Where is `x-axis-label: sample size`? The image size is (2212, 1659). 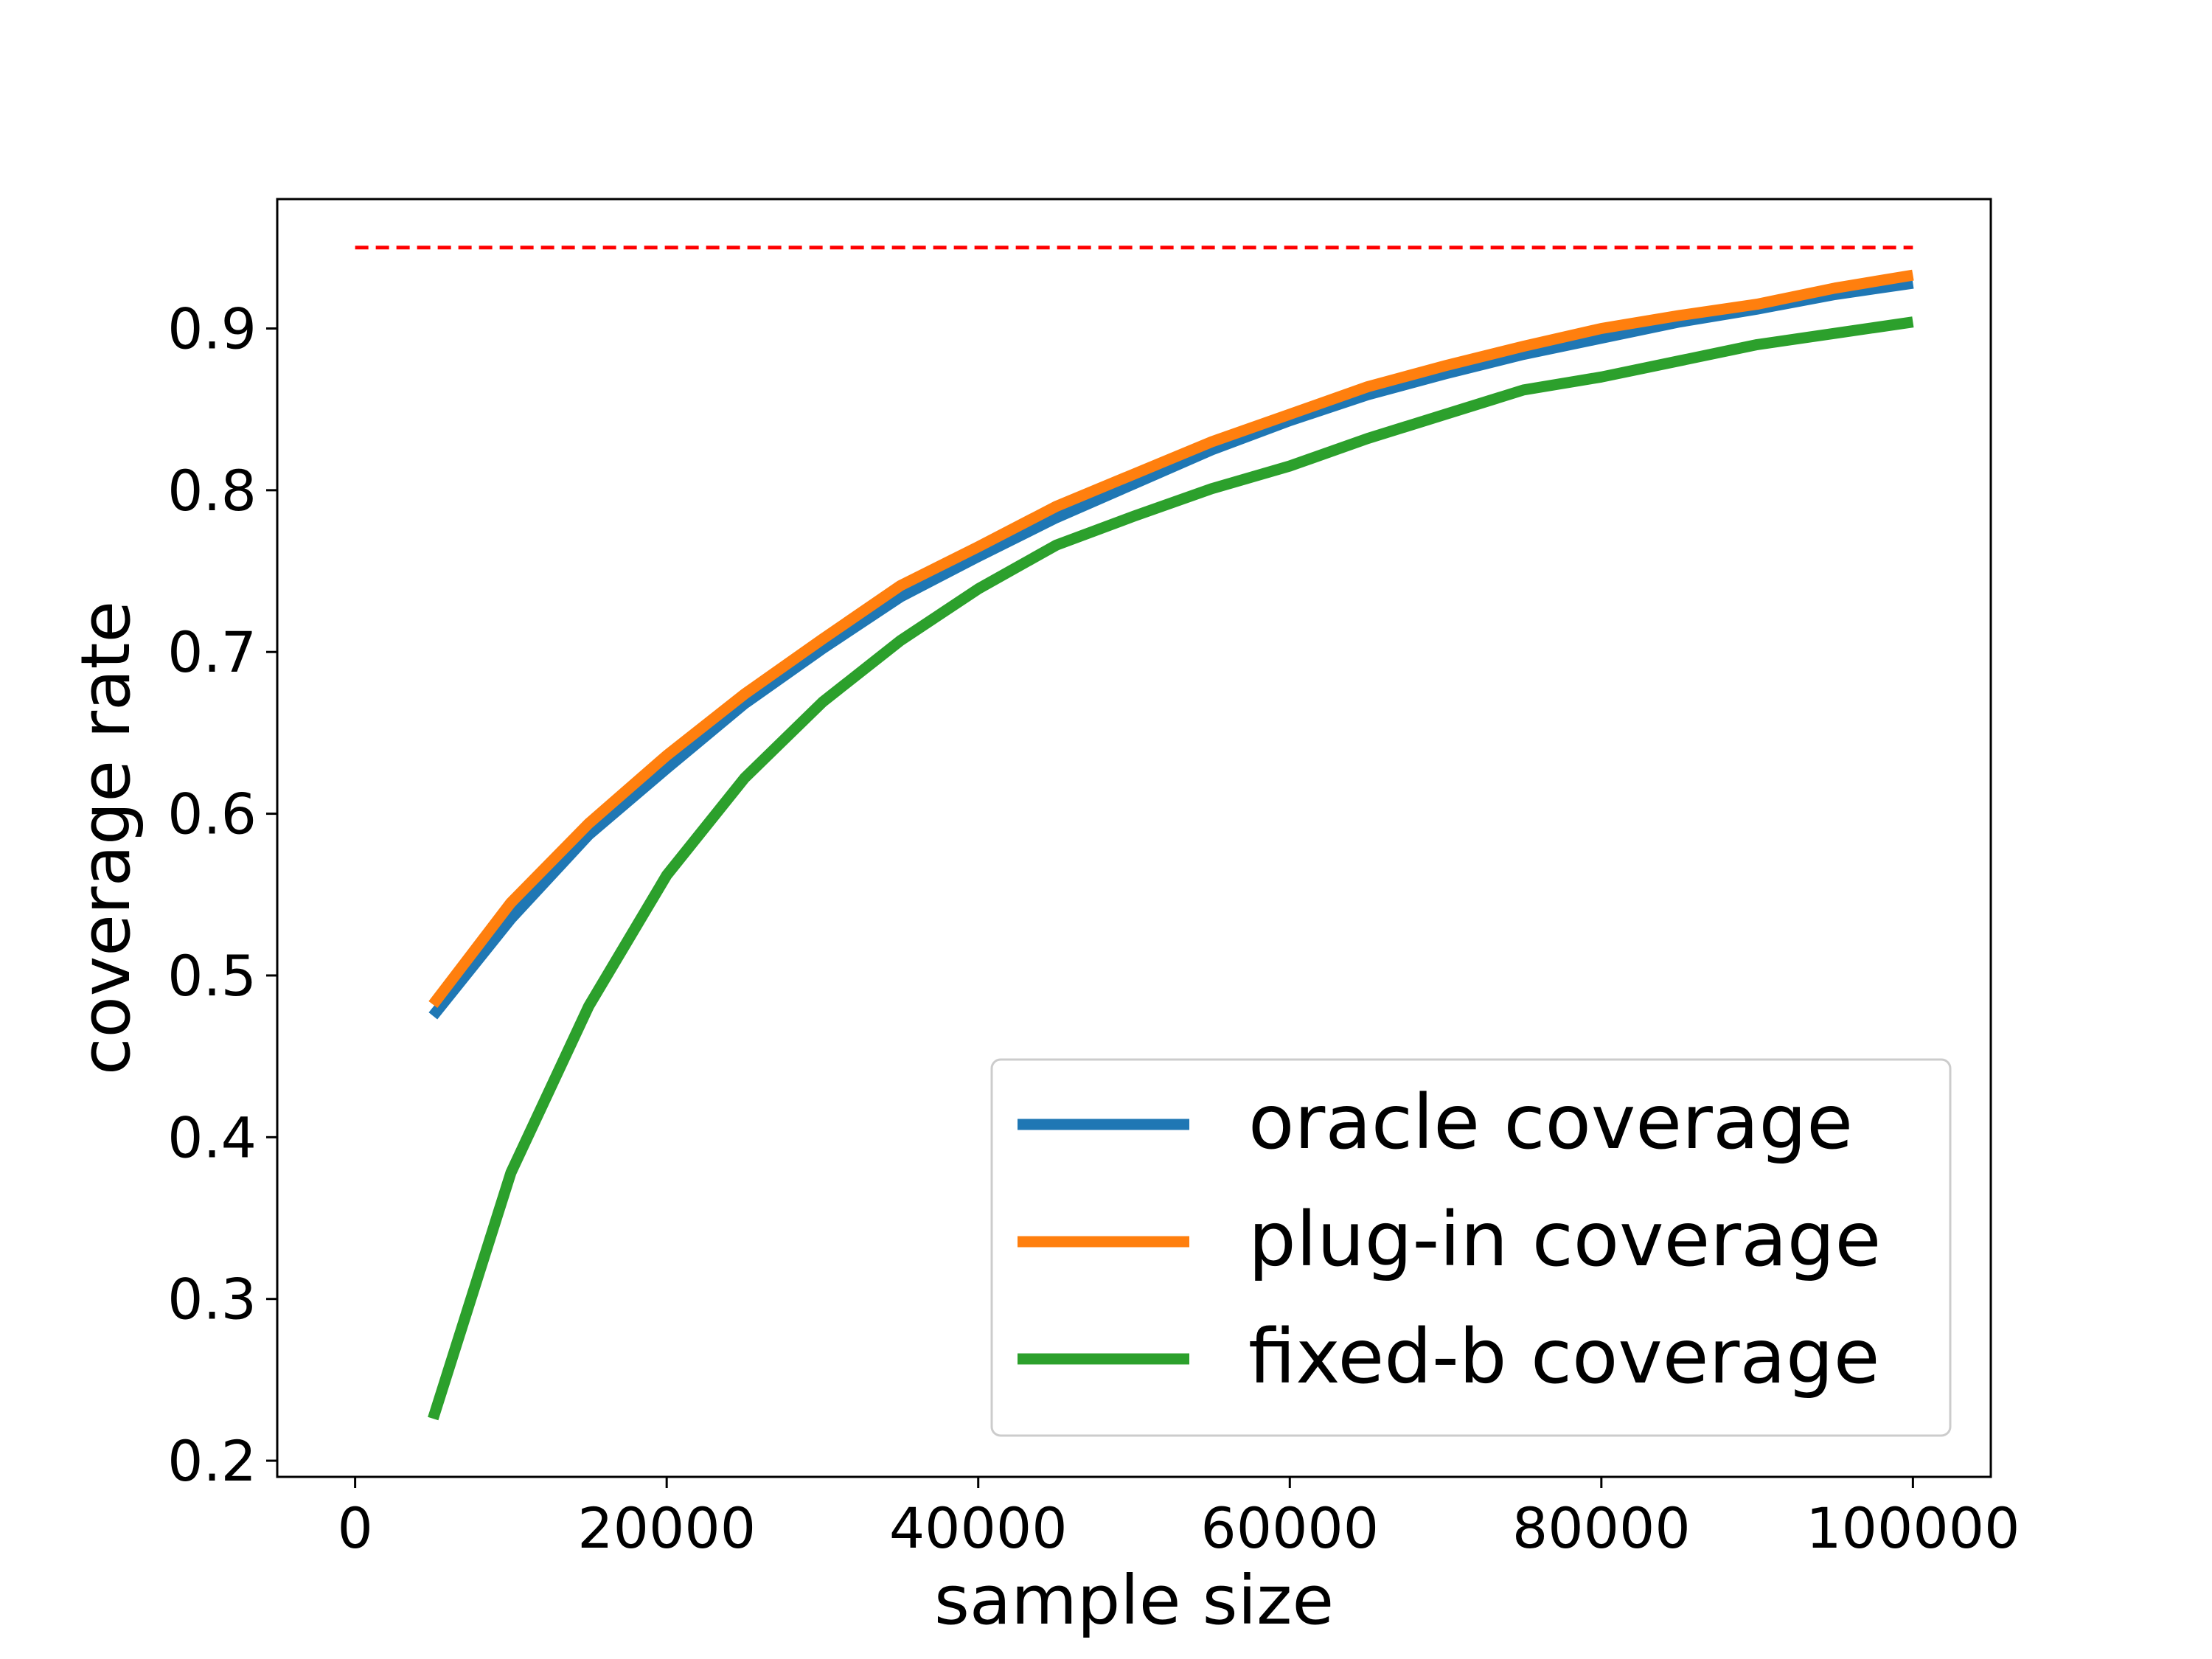
x-axis-label: sample size is located at coordinates (1134, 1600).